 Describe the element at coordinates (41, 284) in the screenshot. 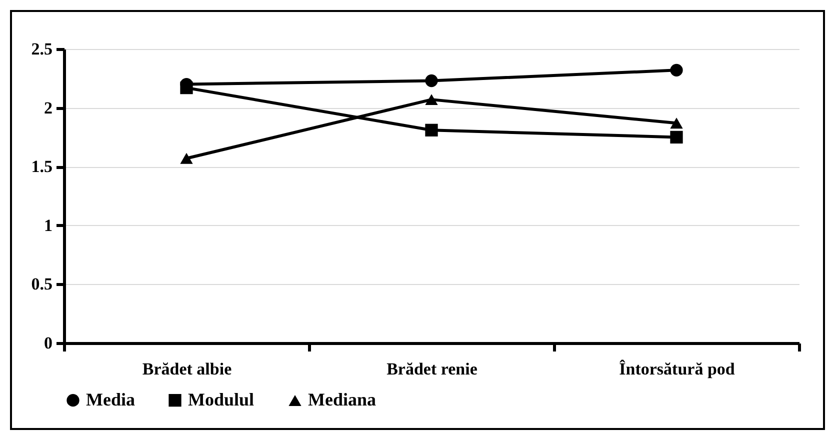

I see `y-tick-label: 0.5` at that location.